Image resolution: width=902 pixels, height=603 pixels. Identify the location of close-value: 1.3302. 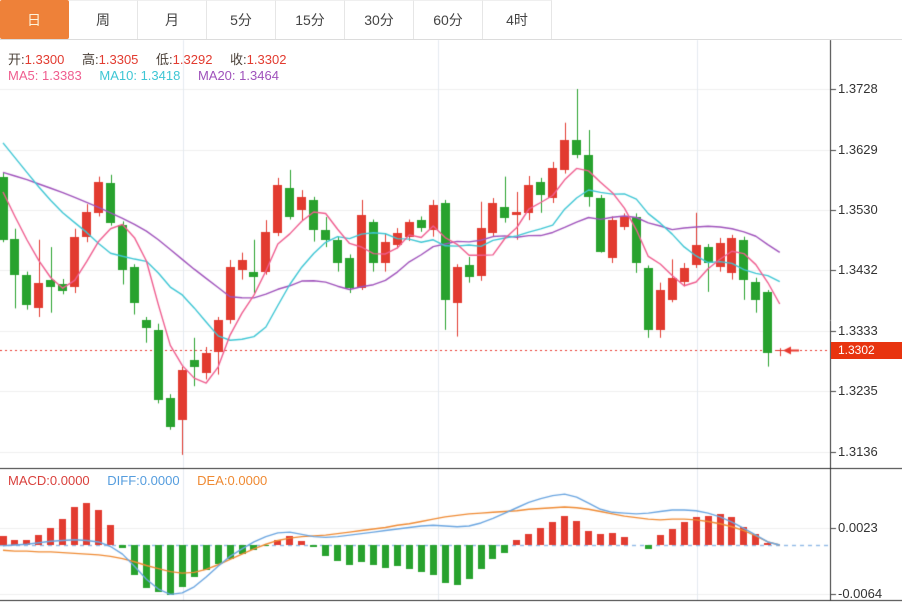
(266, 59).